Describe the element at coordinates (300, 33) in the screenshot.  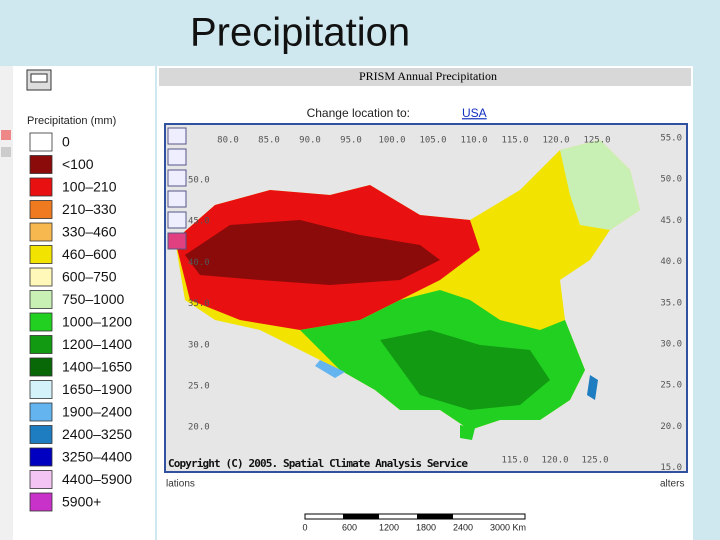
I see `slide-title: Precipitation` at that location.